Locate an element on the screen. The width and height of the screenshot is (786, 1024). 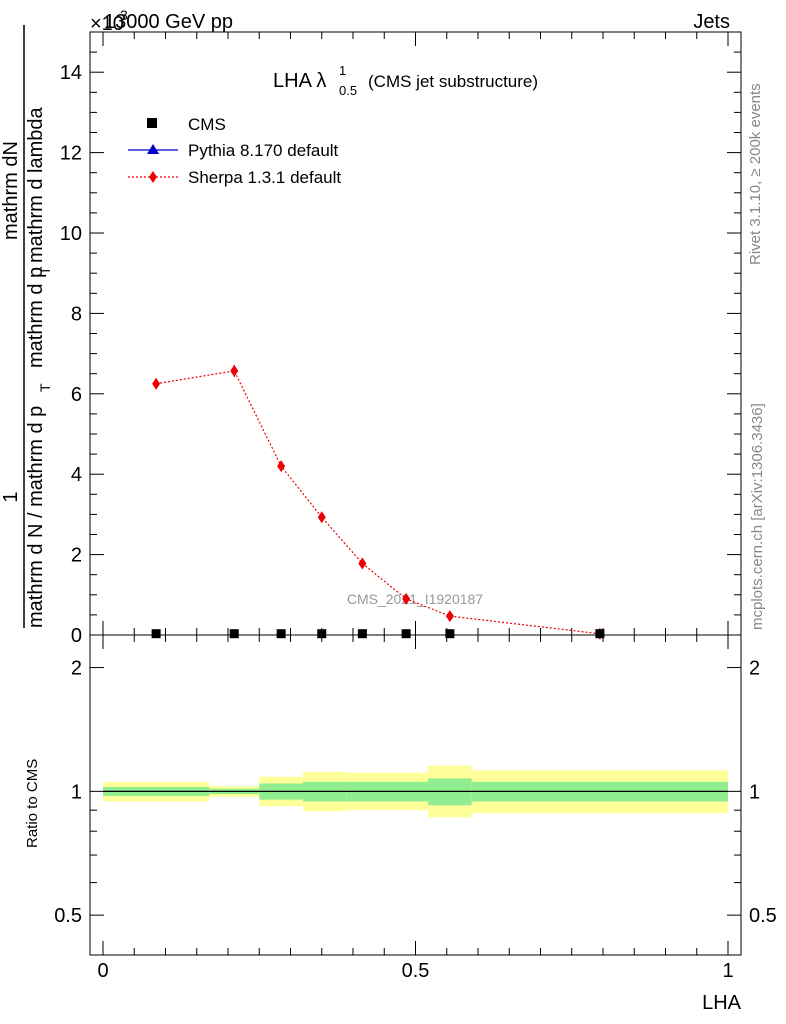
main-y-tick-label: 4 is located at coordinates (76, 475).